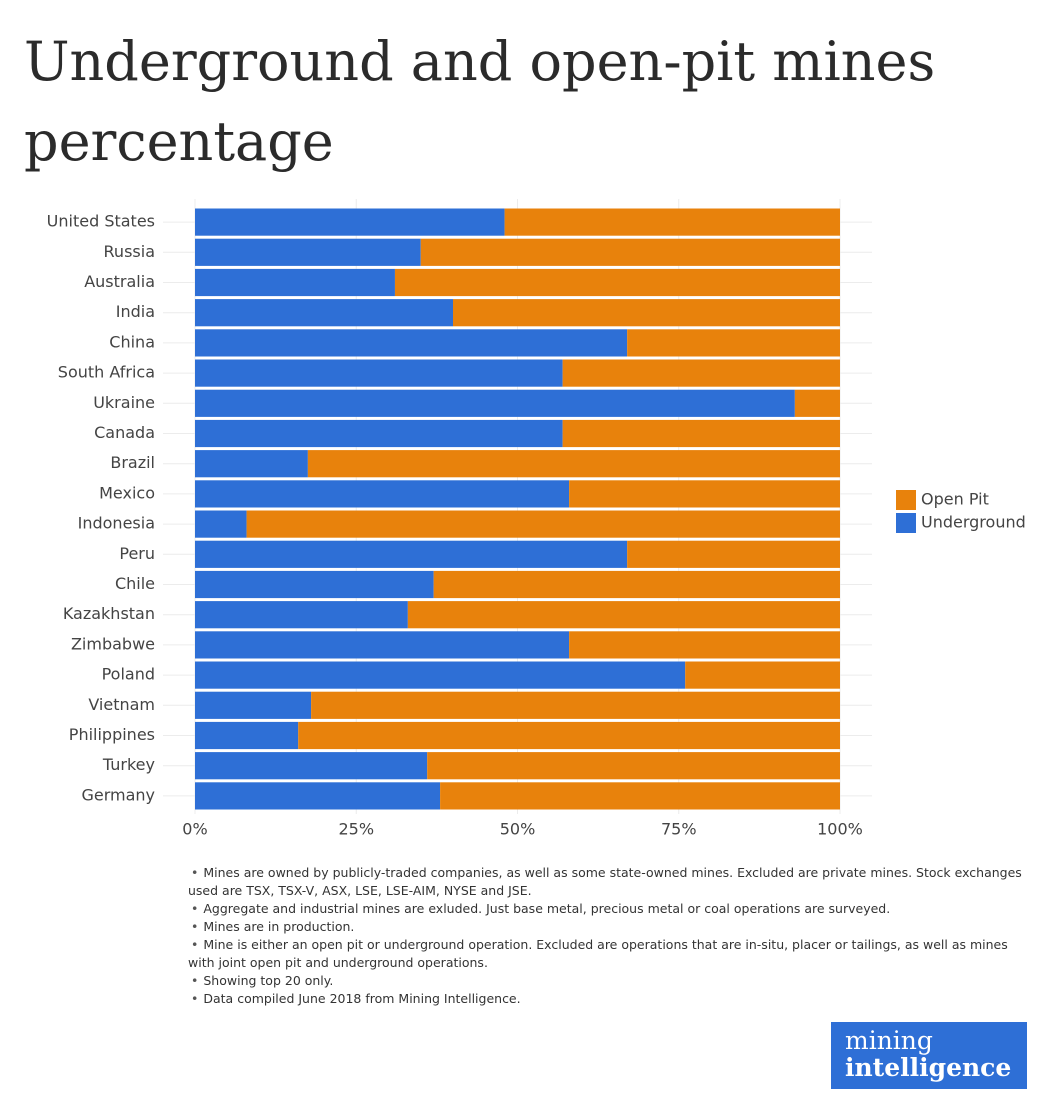 The height and width of the screenshot is (1109, 1056). What do you see at coordinates (119, 281) in the screenshot?
I see `y-tick-label: Australia` at bounding box center [119, 281].